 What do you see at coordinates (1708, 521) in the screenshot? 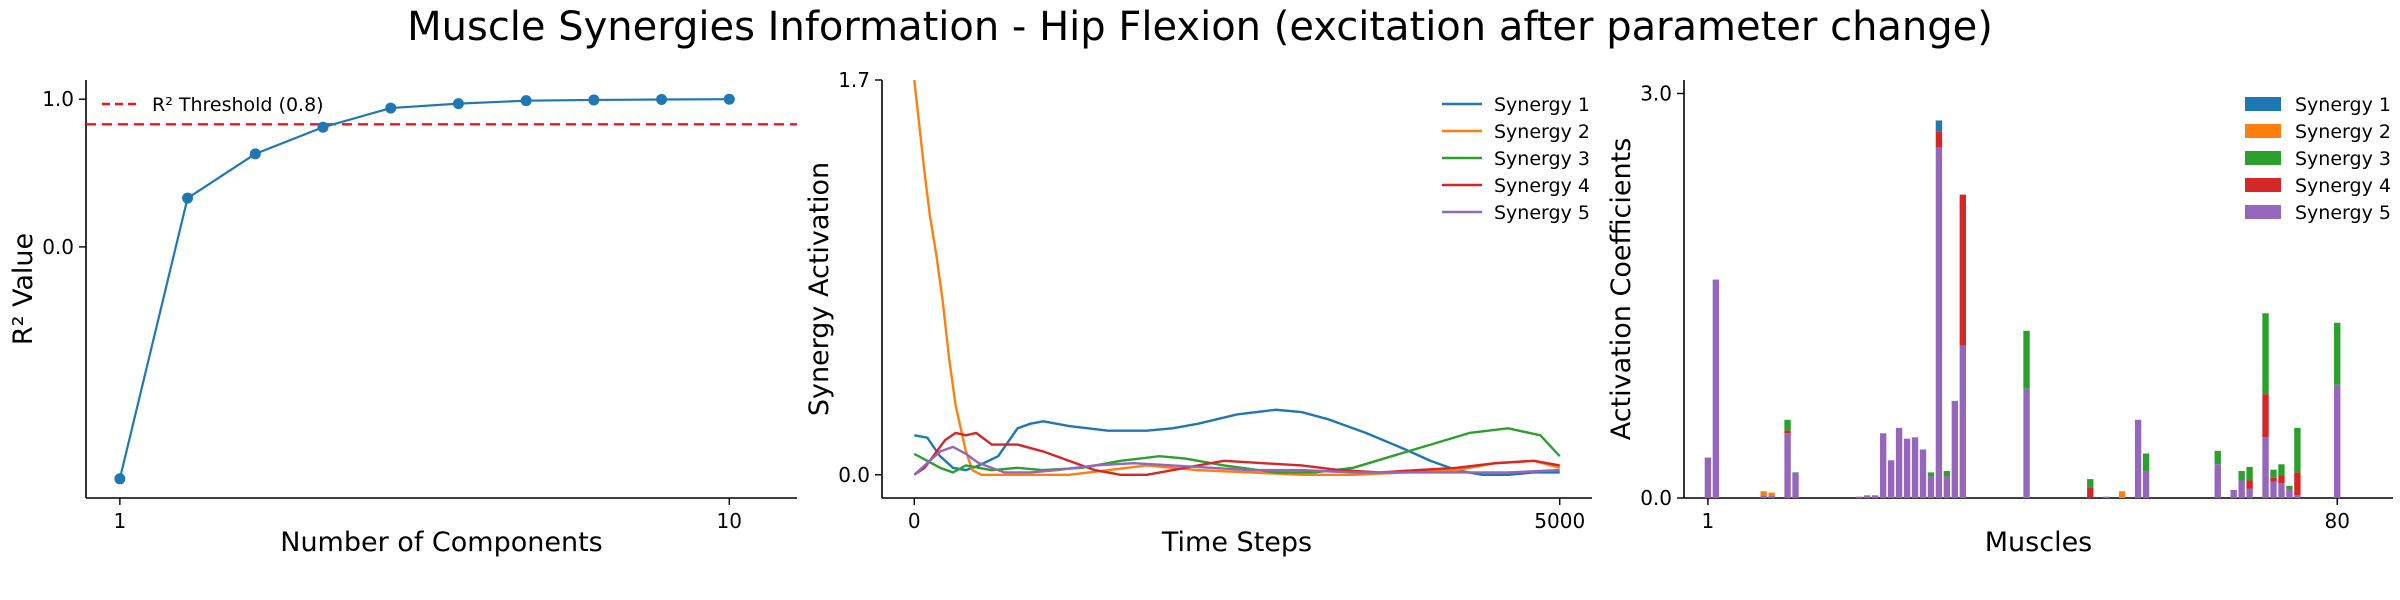
I see `x-tick-label: 1` at bounding box center [1708, 521].